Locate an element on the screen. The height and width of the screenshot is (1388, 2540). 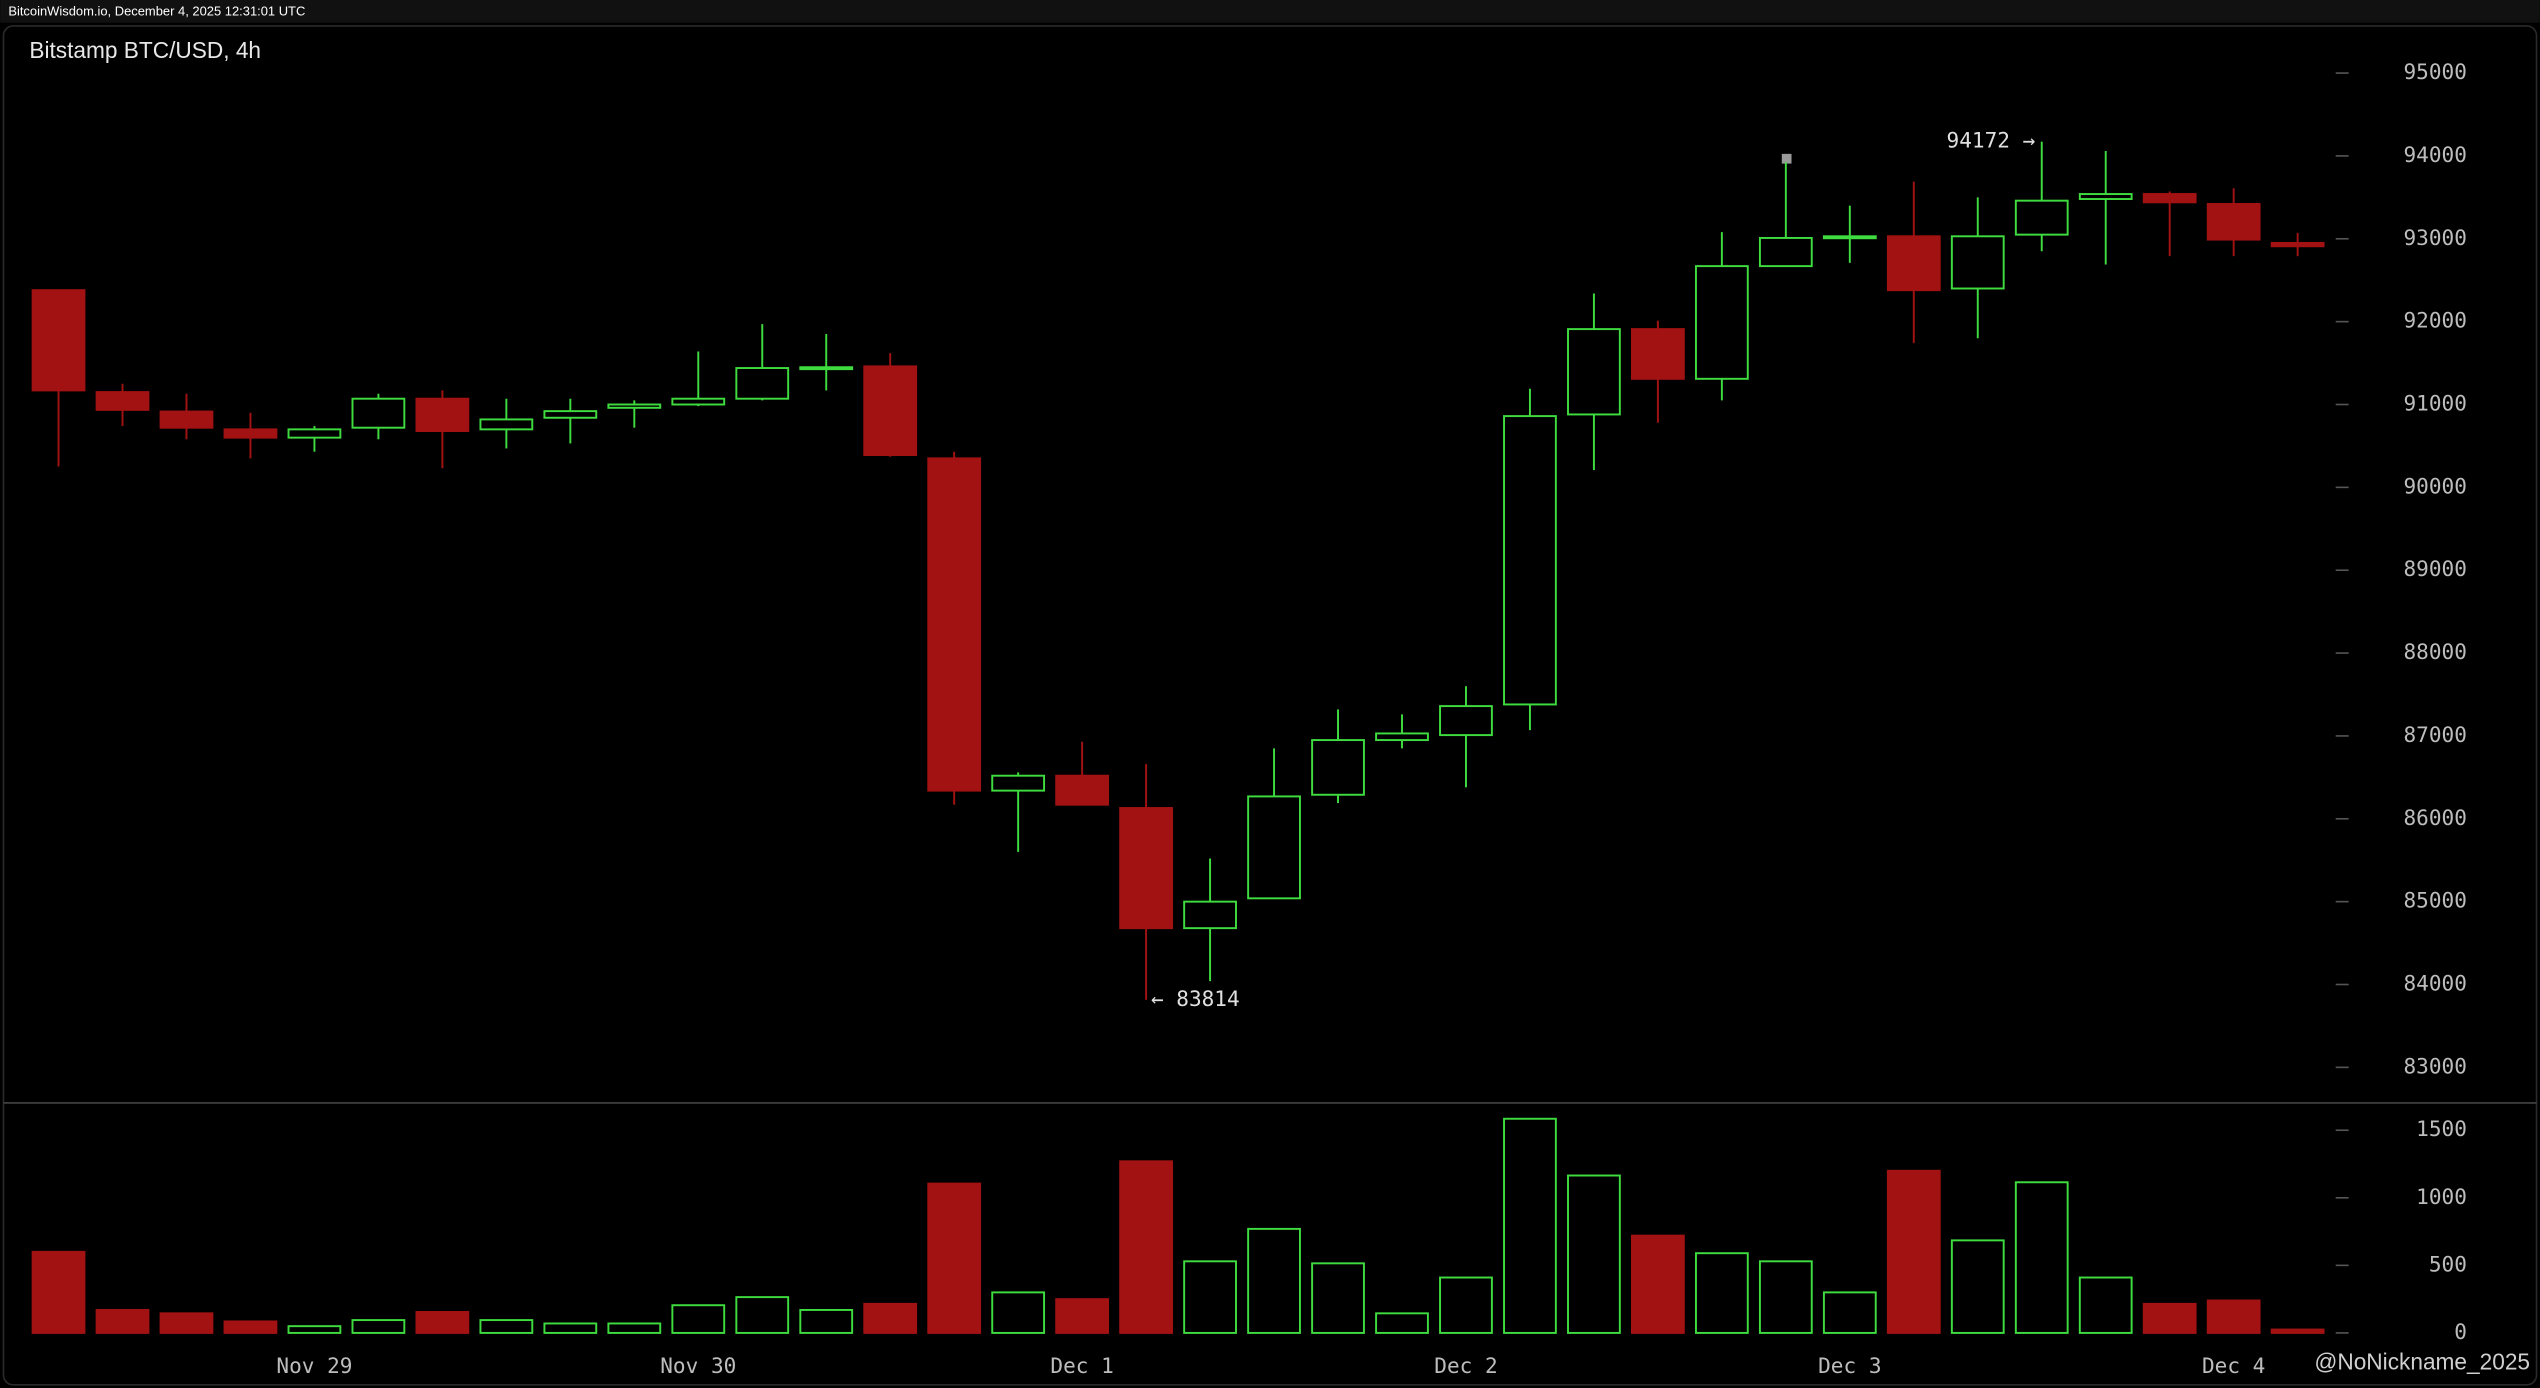
y-tick-label: 95000 is located at coordinates (2435, 71).